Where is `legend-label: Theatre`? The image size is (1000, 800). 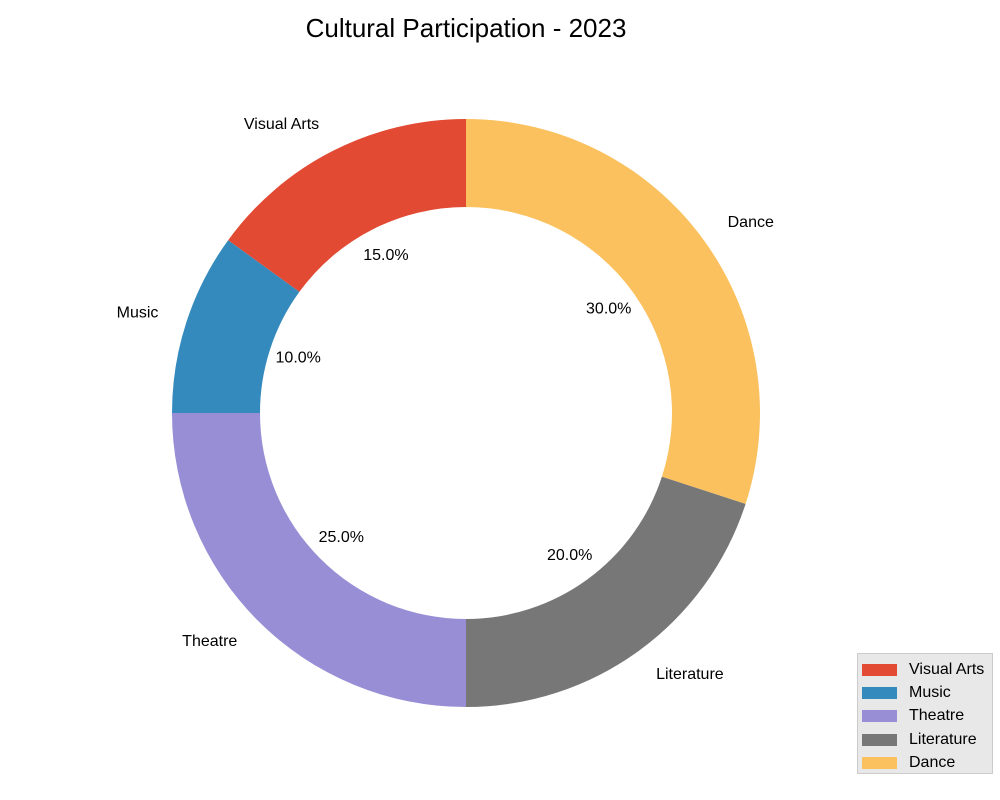
legend-label: Theatre is located at coordinates (937, 716).